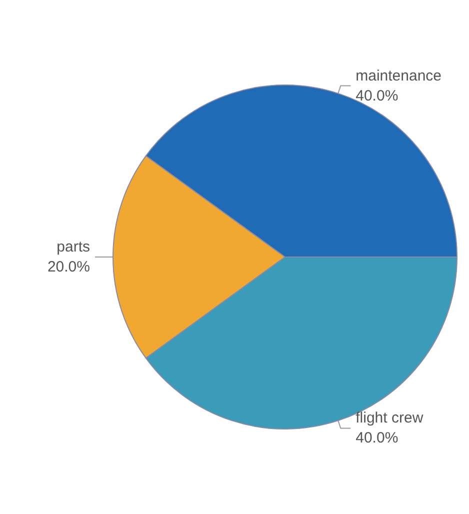 The height and width of the screenshot is (514, 469). Describe the element at coordinates (73, 247) in the screenshot. I see `slice-label: parts` at that location.